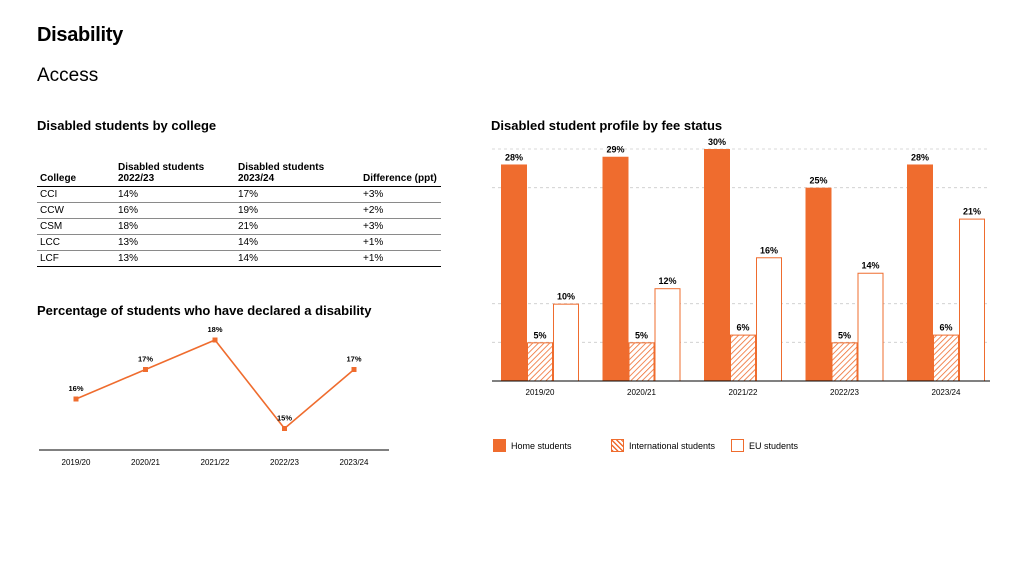  What do you see at coordinates (214, 329) in the screenshot?
I see `line-data-label: 18%` at bounding box center [214, 329].